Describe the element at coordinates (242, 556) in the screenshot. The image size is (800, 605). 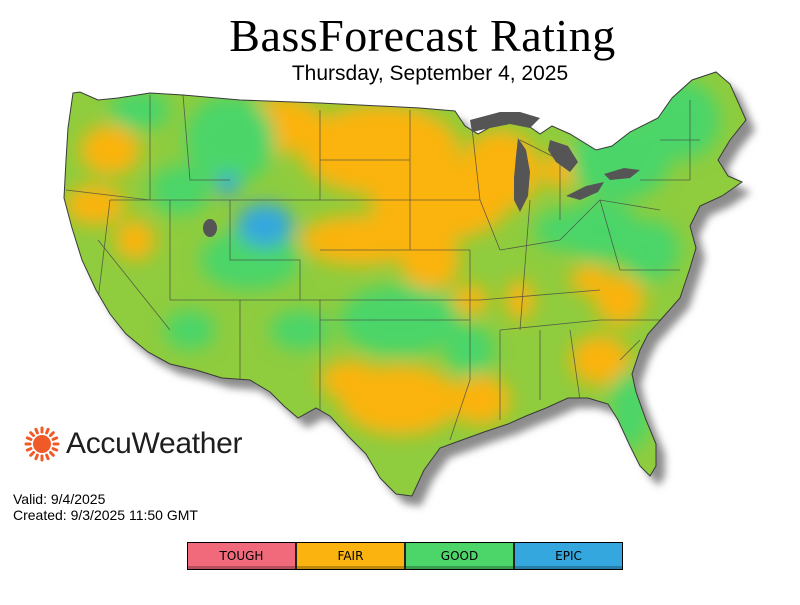
I see `legend-tough: TOUGH` at that location.